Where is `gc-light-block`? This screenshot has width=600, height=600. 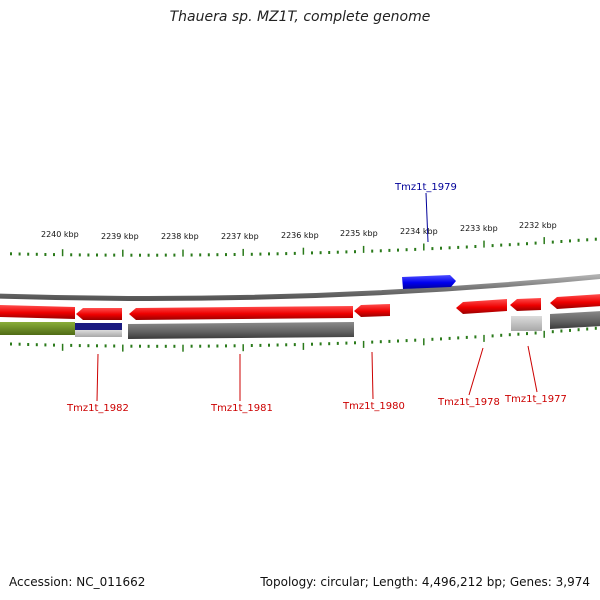
gc-light-block is located at coordinates (98, 333).